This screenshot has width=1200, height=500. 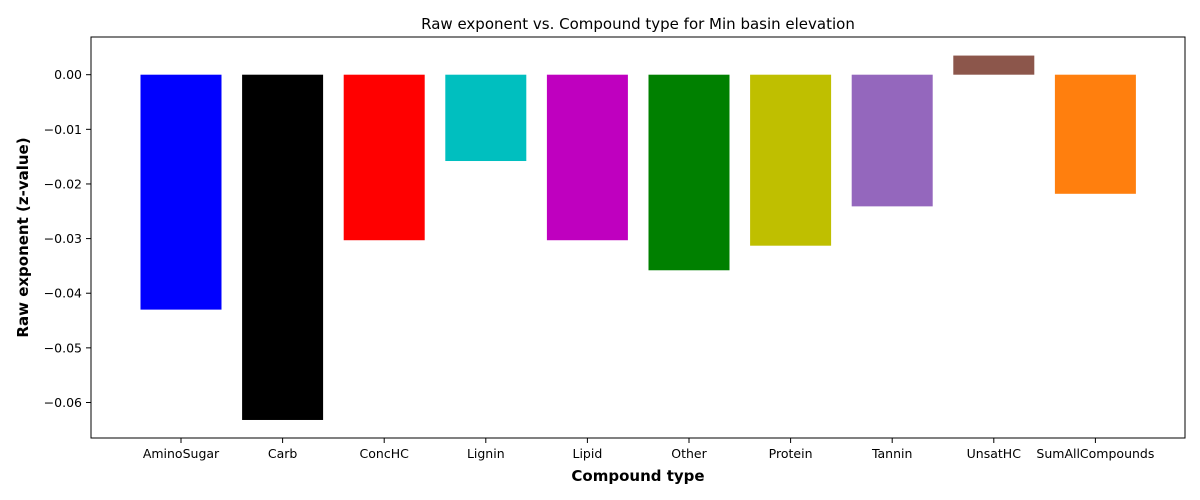 What do you see at coordinates (63, 347) in the screenshot?
I see `y-tick-label: −0.05` at bounding box center [63, 347].